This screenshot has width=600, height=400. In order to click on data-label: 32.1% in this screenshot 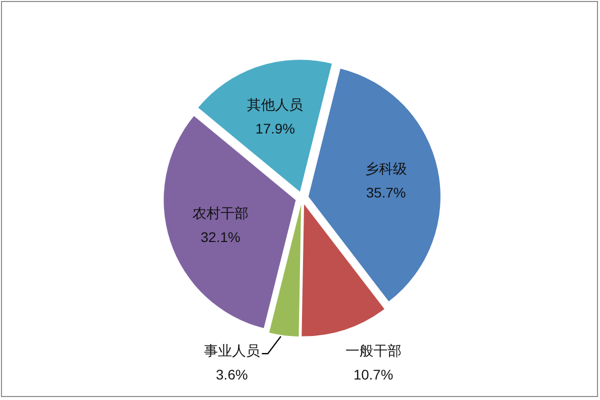, I will do `click(220, 236)`.